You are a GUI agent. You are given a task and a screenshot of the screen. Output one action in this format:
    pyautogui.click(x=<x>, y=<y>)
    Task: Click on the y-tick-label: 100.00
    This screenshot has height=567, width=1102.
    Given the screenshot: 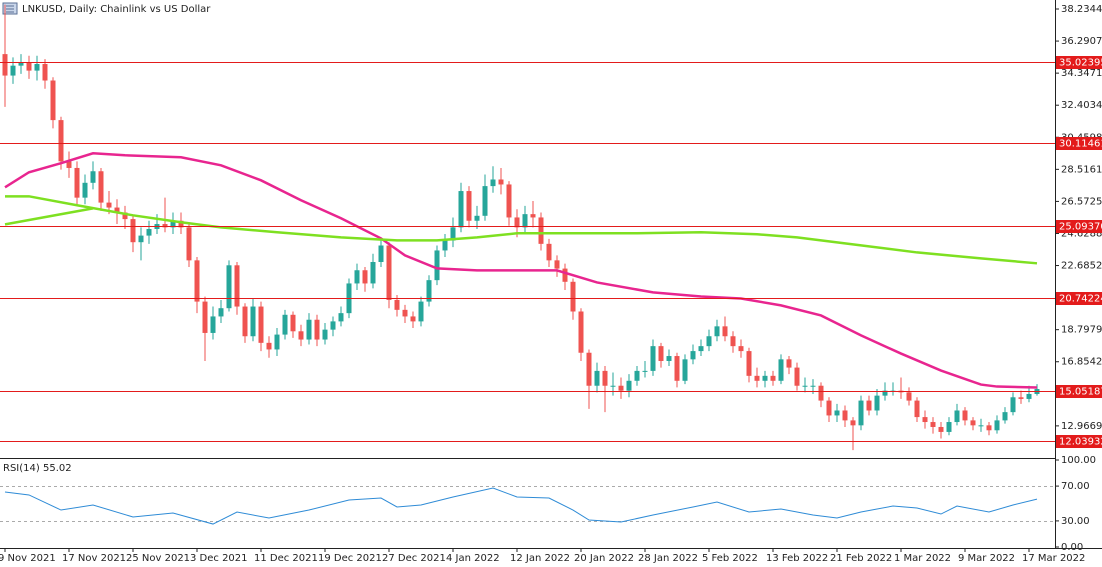 What is the action you would take?
    pyautogui.click(x=1078, y=460)
    